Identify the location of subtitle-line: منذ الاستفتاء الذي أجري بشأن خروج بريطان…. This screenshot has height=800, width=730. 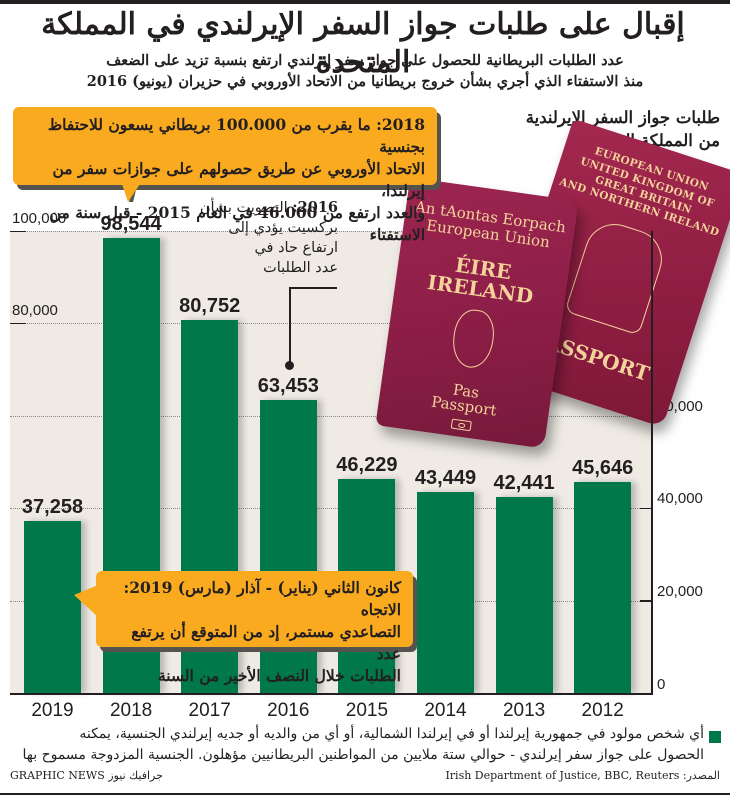
(365, 81).